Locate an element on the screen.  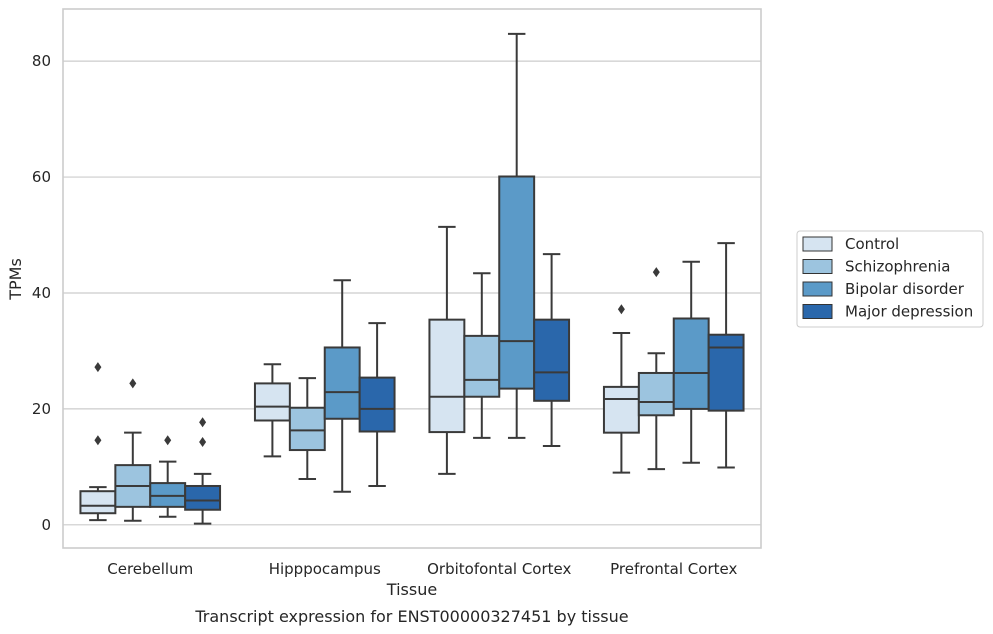
legend-label: Schizophrenia is located at coordinates (897, 267).